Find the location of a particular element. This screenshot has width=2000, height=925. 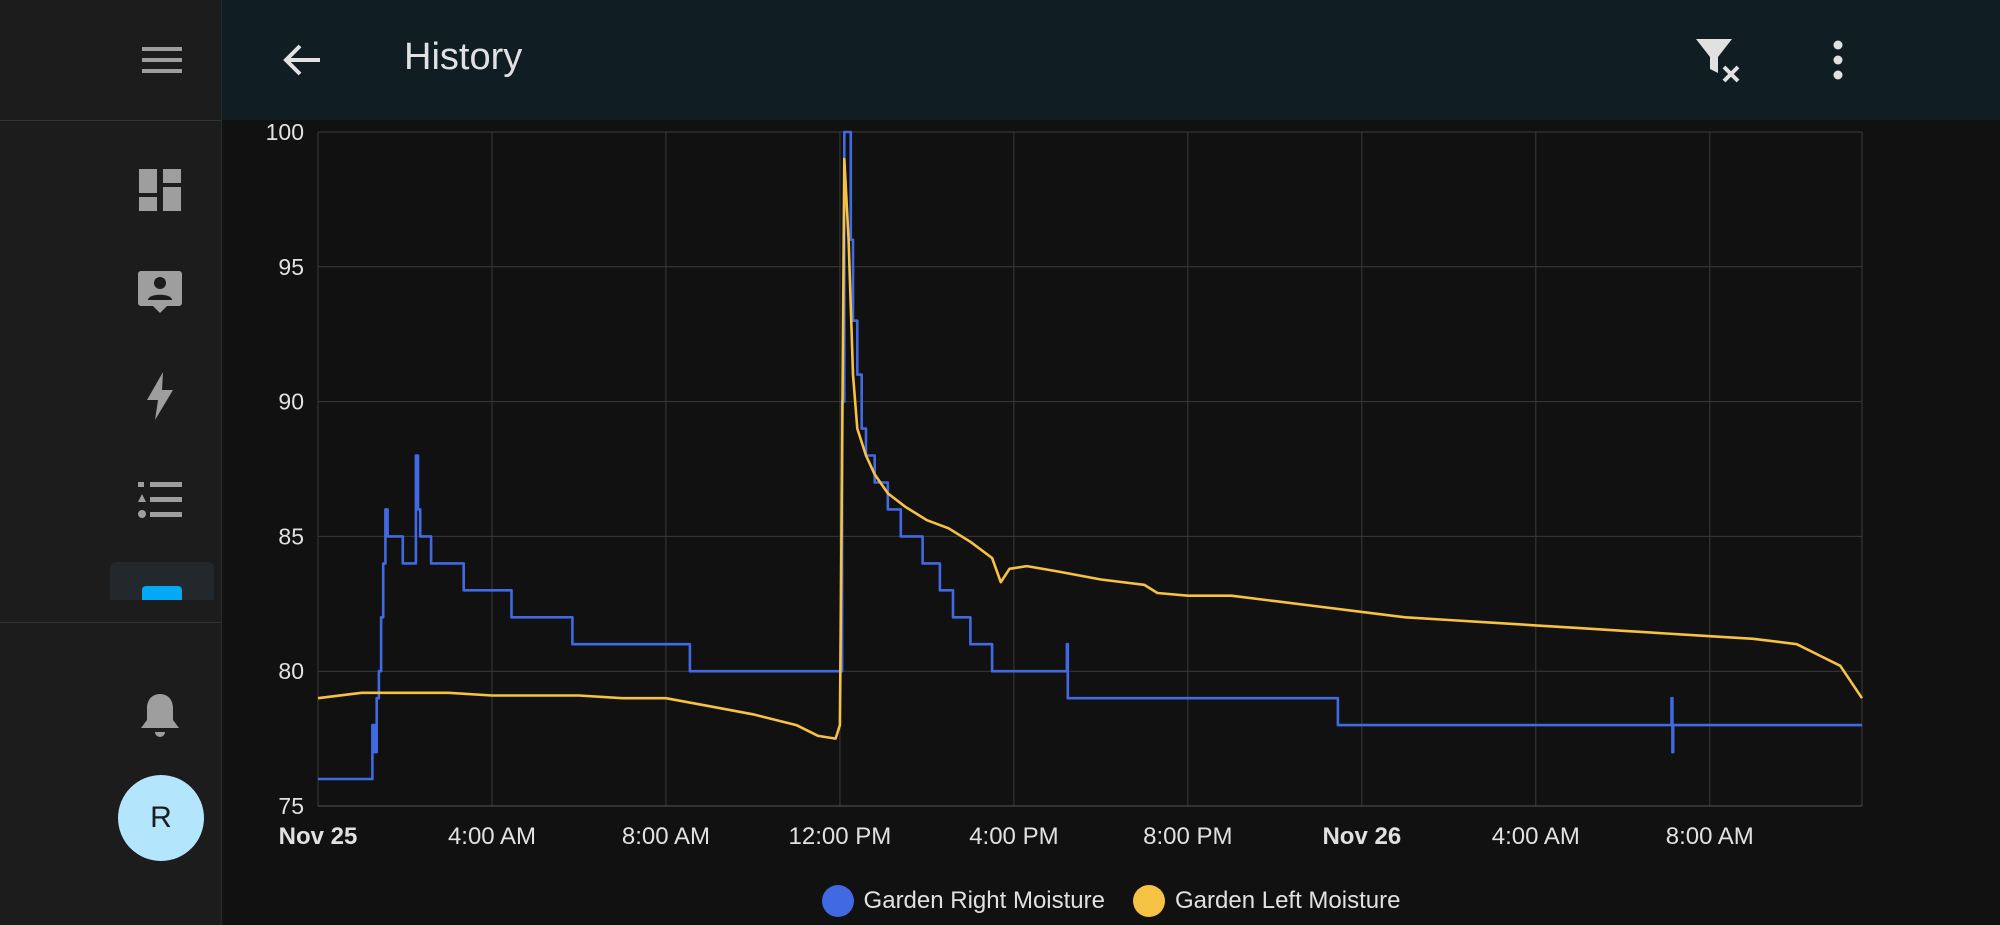

arrow-left-icon is located at coordinates (301, 60).